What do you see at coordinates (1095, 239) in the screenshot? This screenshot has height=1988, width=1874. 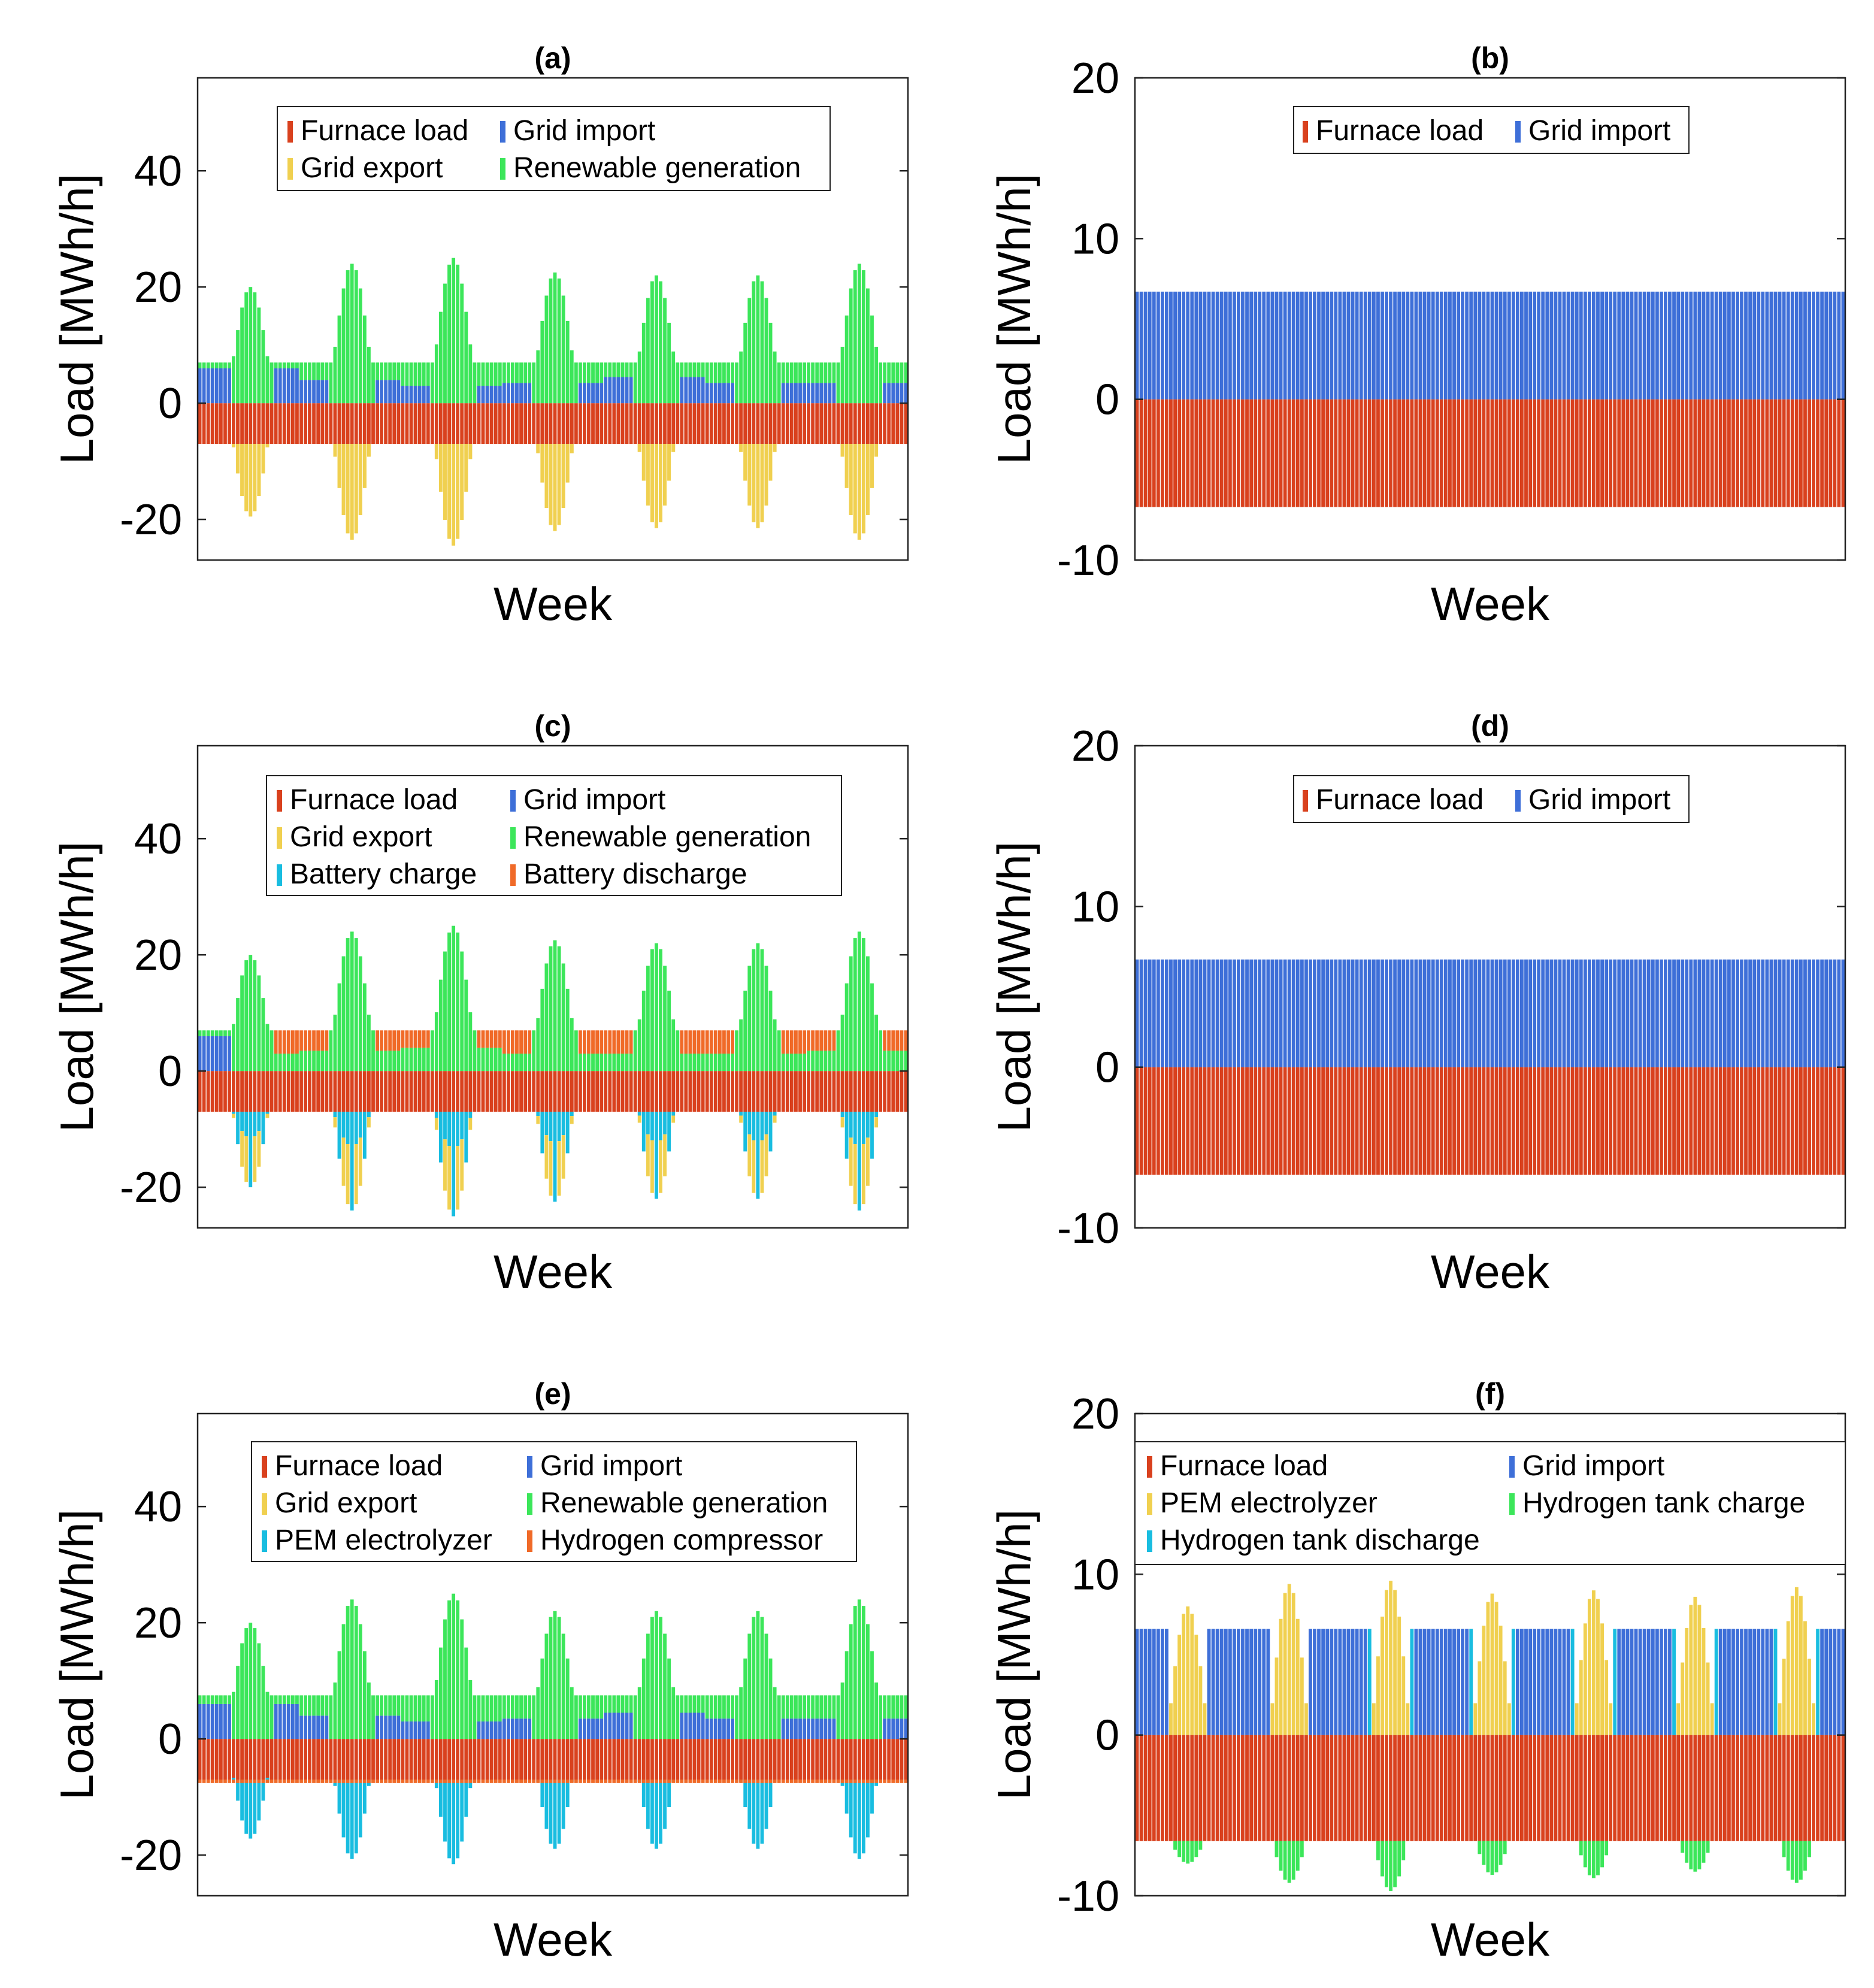 I see `y-tick-label: 10` at bounding box center [1095, 239].